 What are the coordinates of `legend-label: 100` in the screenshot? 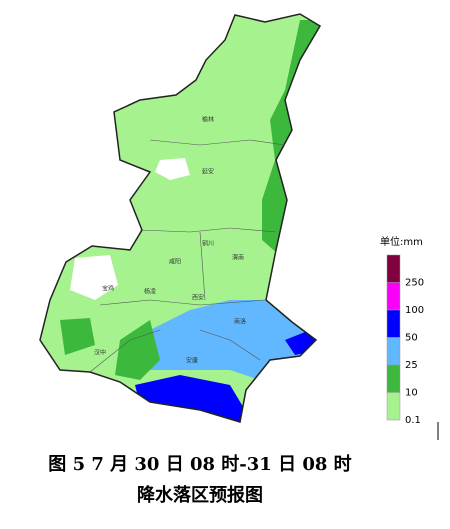 It's located at (414, 310).